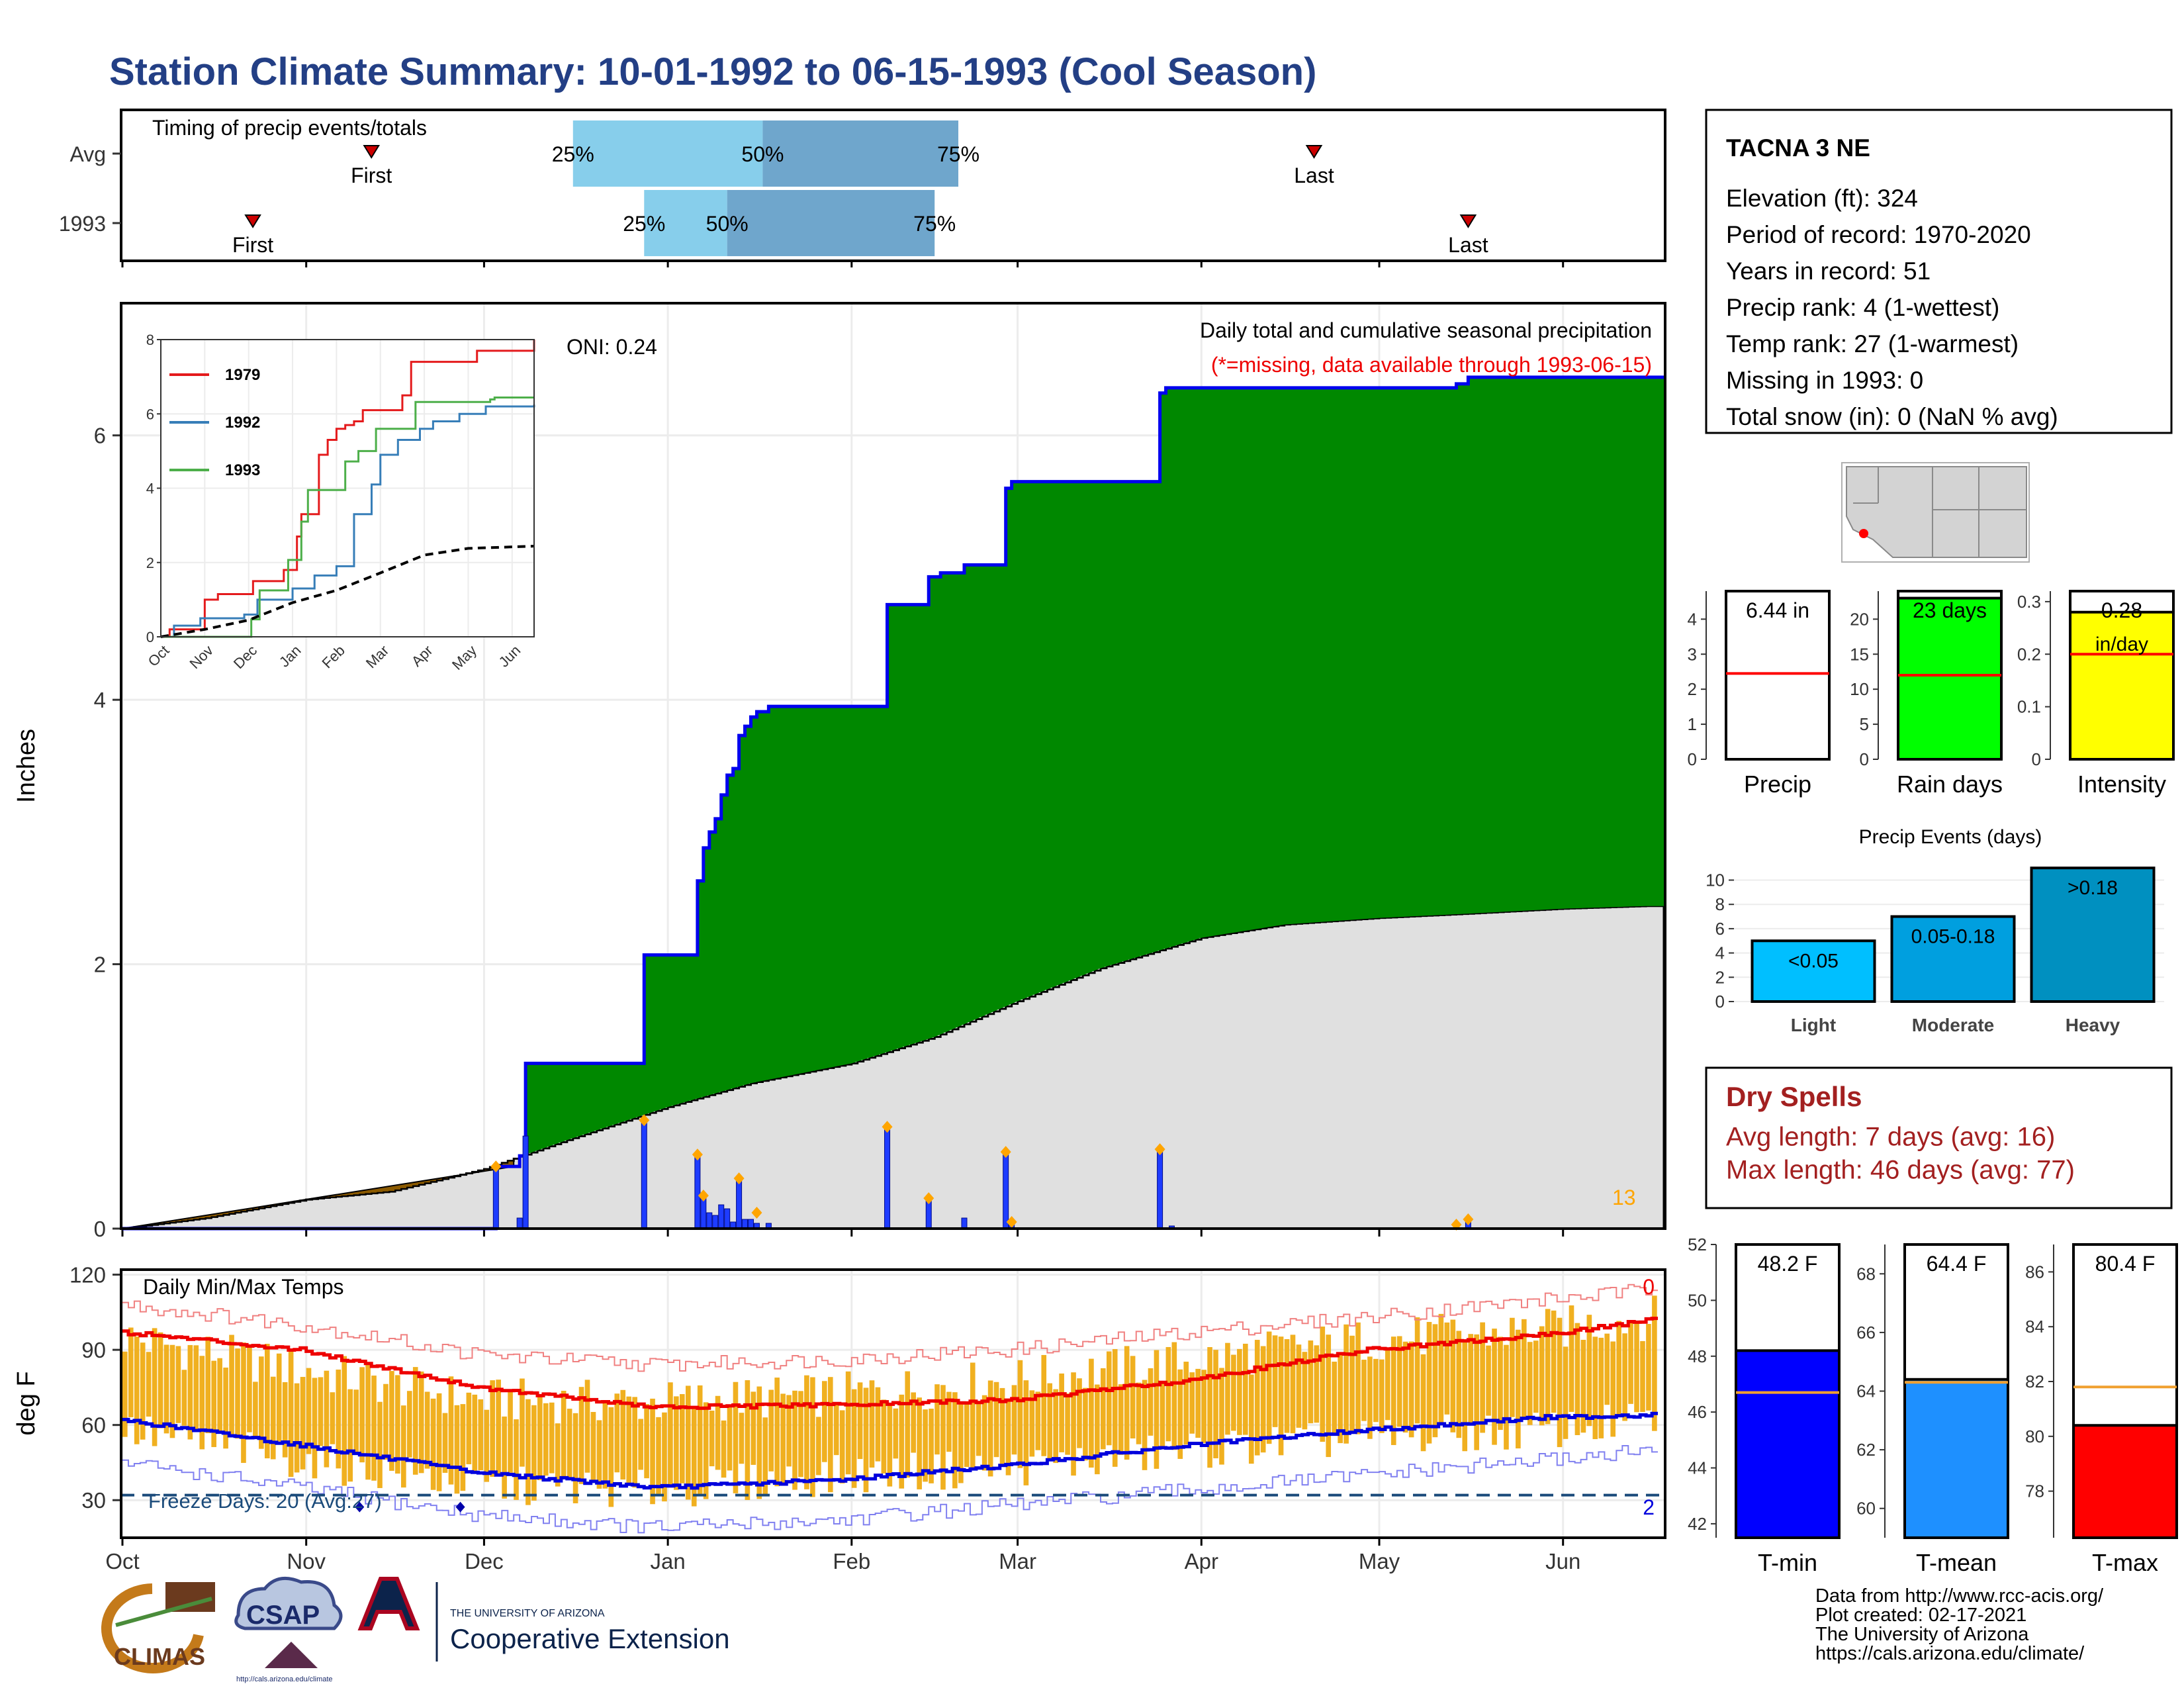  Describe the element at coordinates (1379, 1561) in the screenshot. I see `month-tick-label: May` at that location.